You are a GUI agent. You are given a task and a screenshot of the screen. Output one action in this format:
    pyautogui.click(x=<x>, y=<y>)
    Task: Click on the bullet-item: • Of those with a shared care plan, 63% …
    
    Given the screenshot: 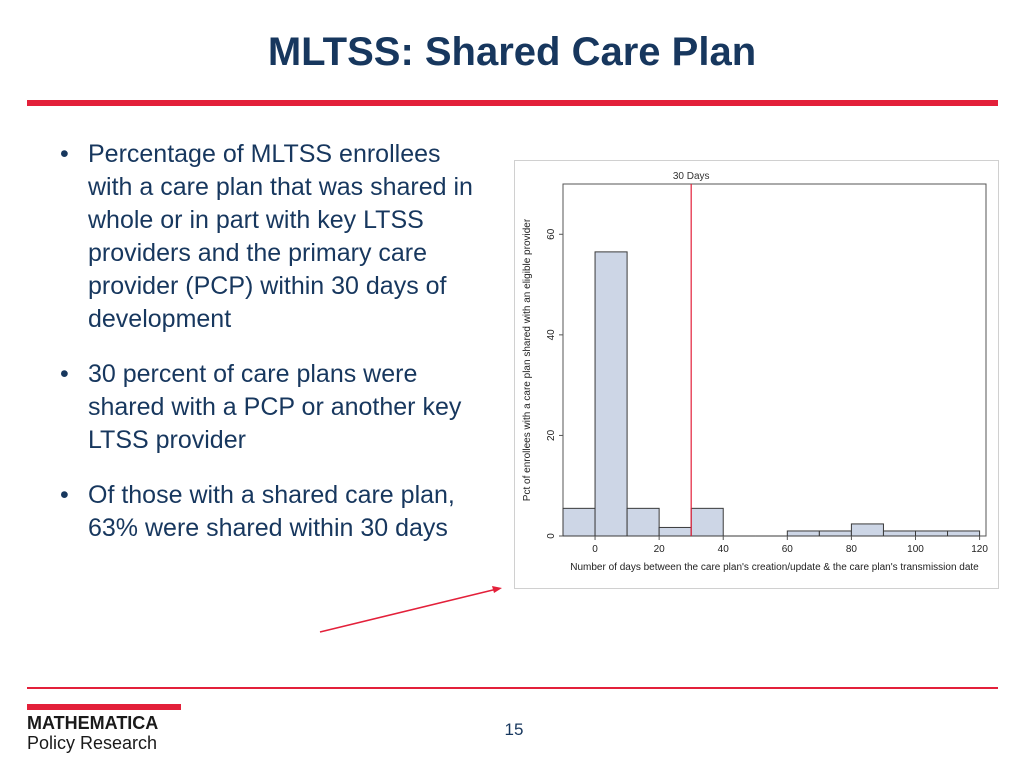 What is the action you would take?
    pyautogui.click(x=268, y=512)
    